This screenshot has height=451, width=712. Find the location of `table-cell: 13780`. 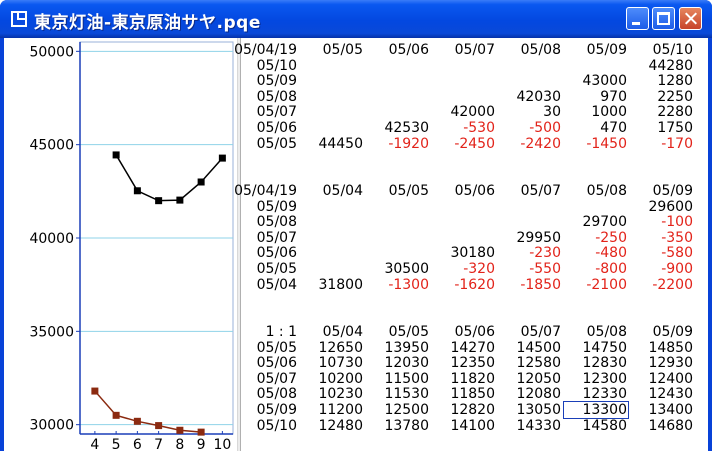

table-cell: 13780 is located at coordinates (406, 425).